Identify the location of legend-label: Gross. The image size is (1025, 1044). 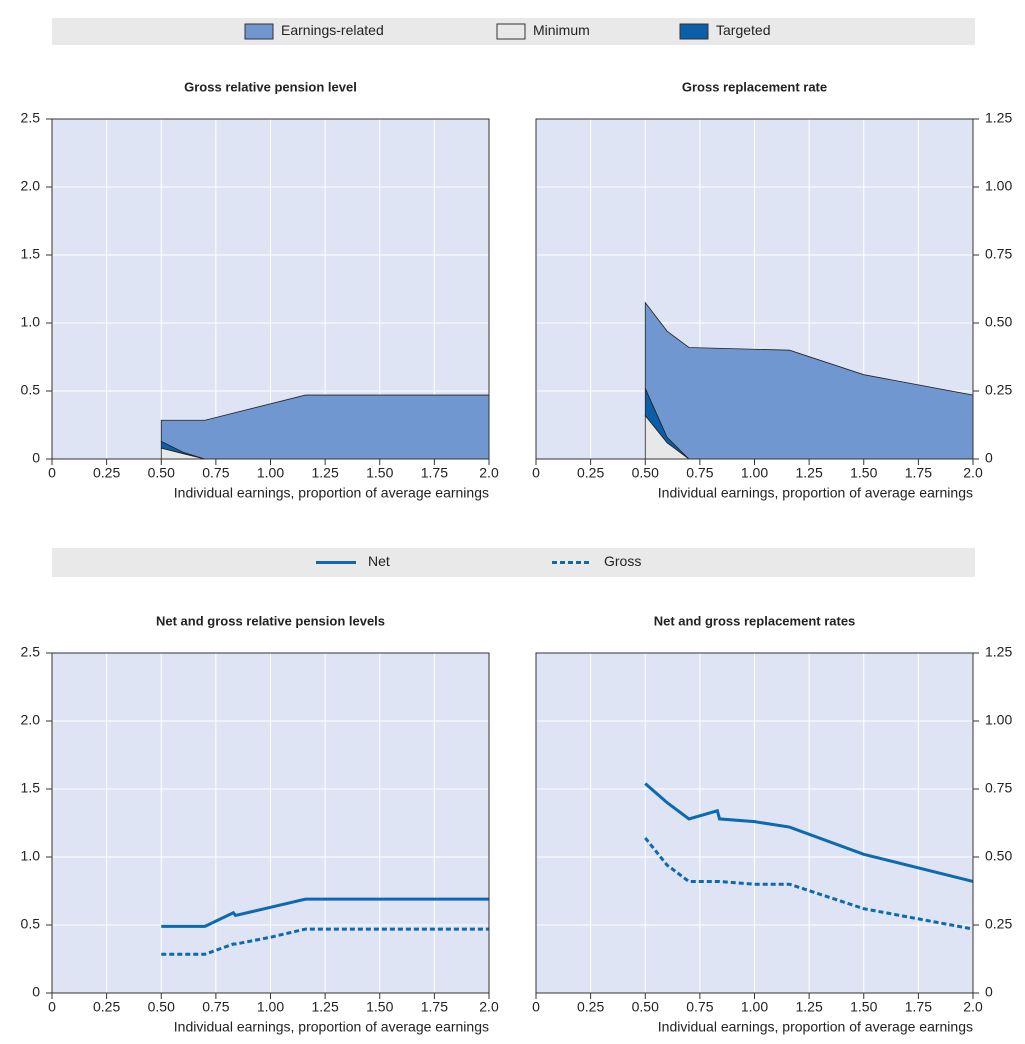
(622, 561).